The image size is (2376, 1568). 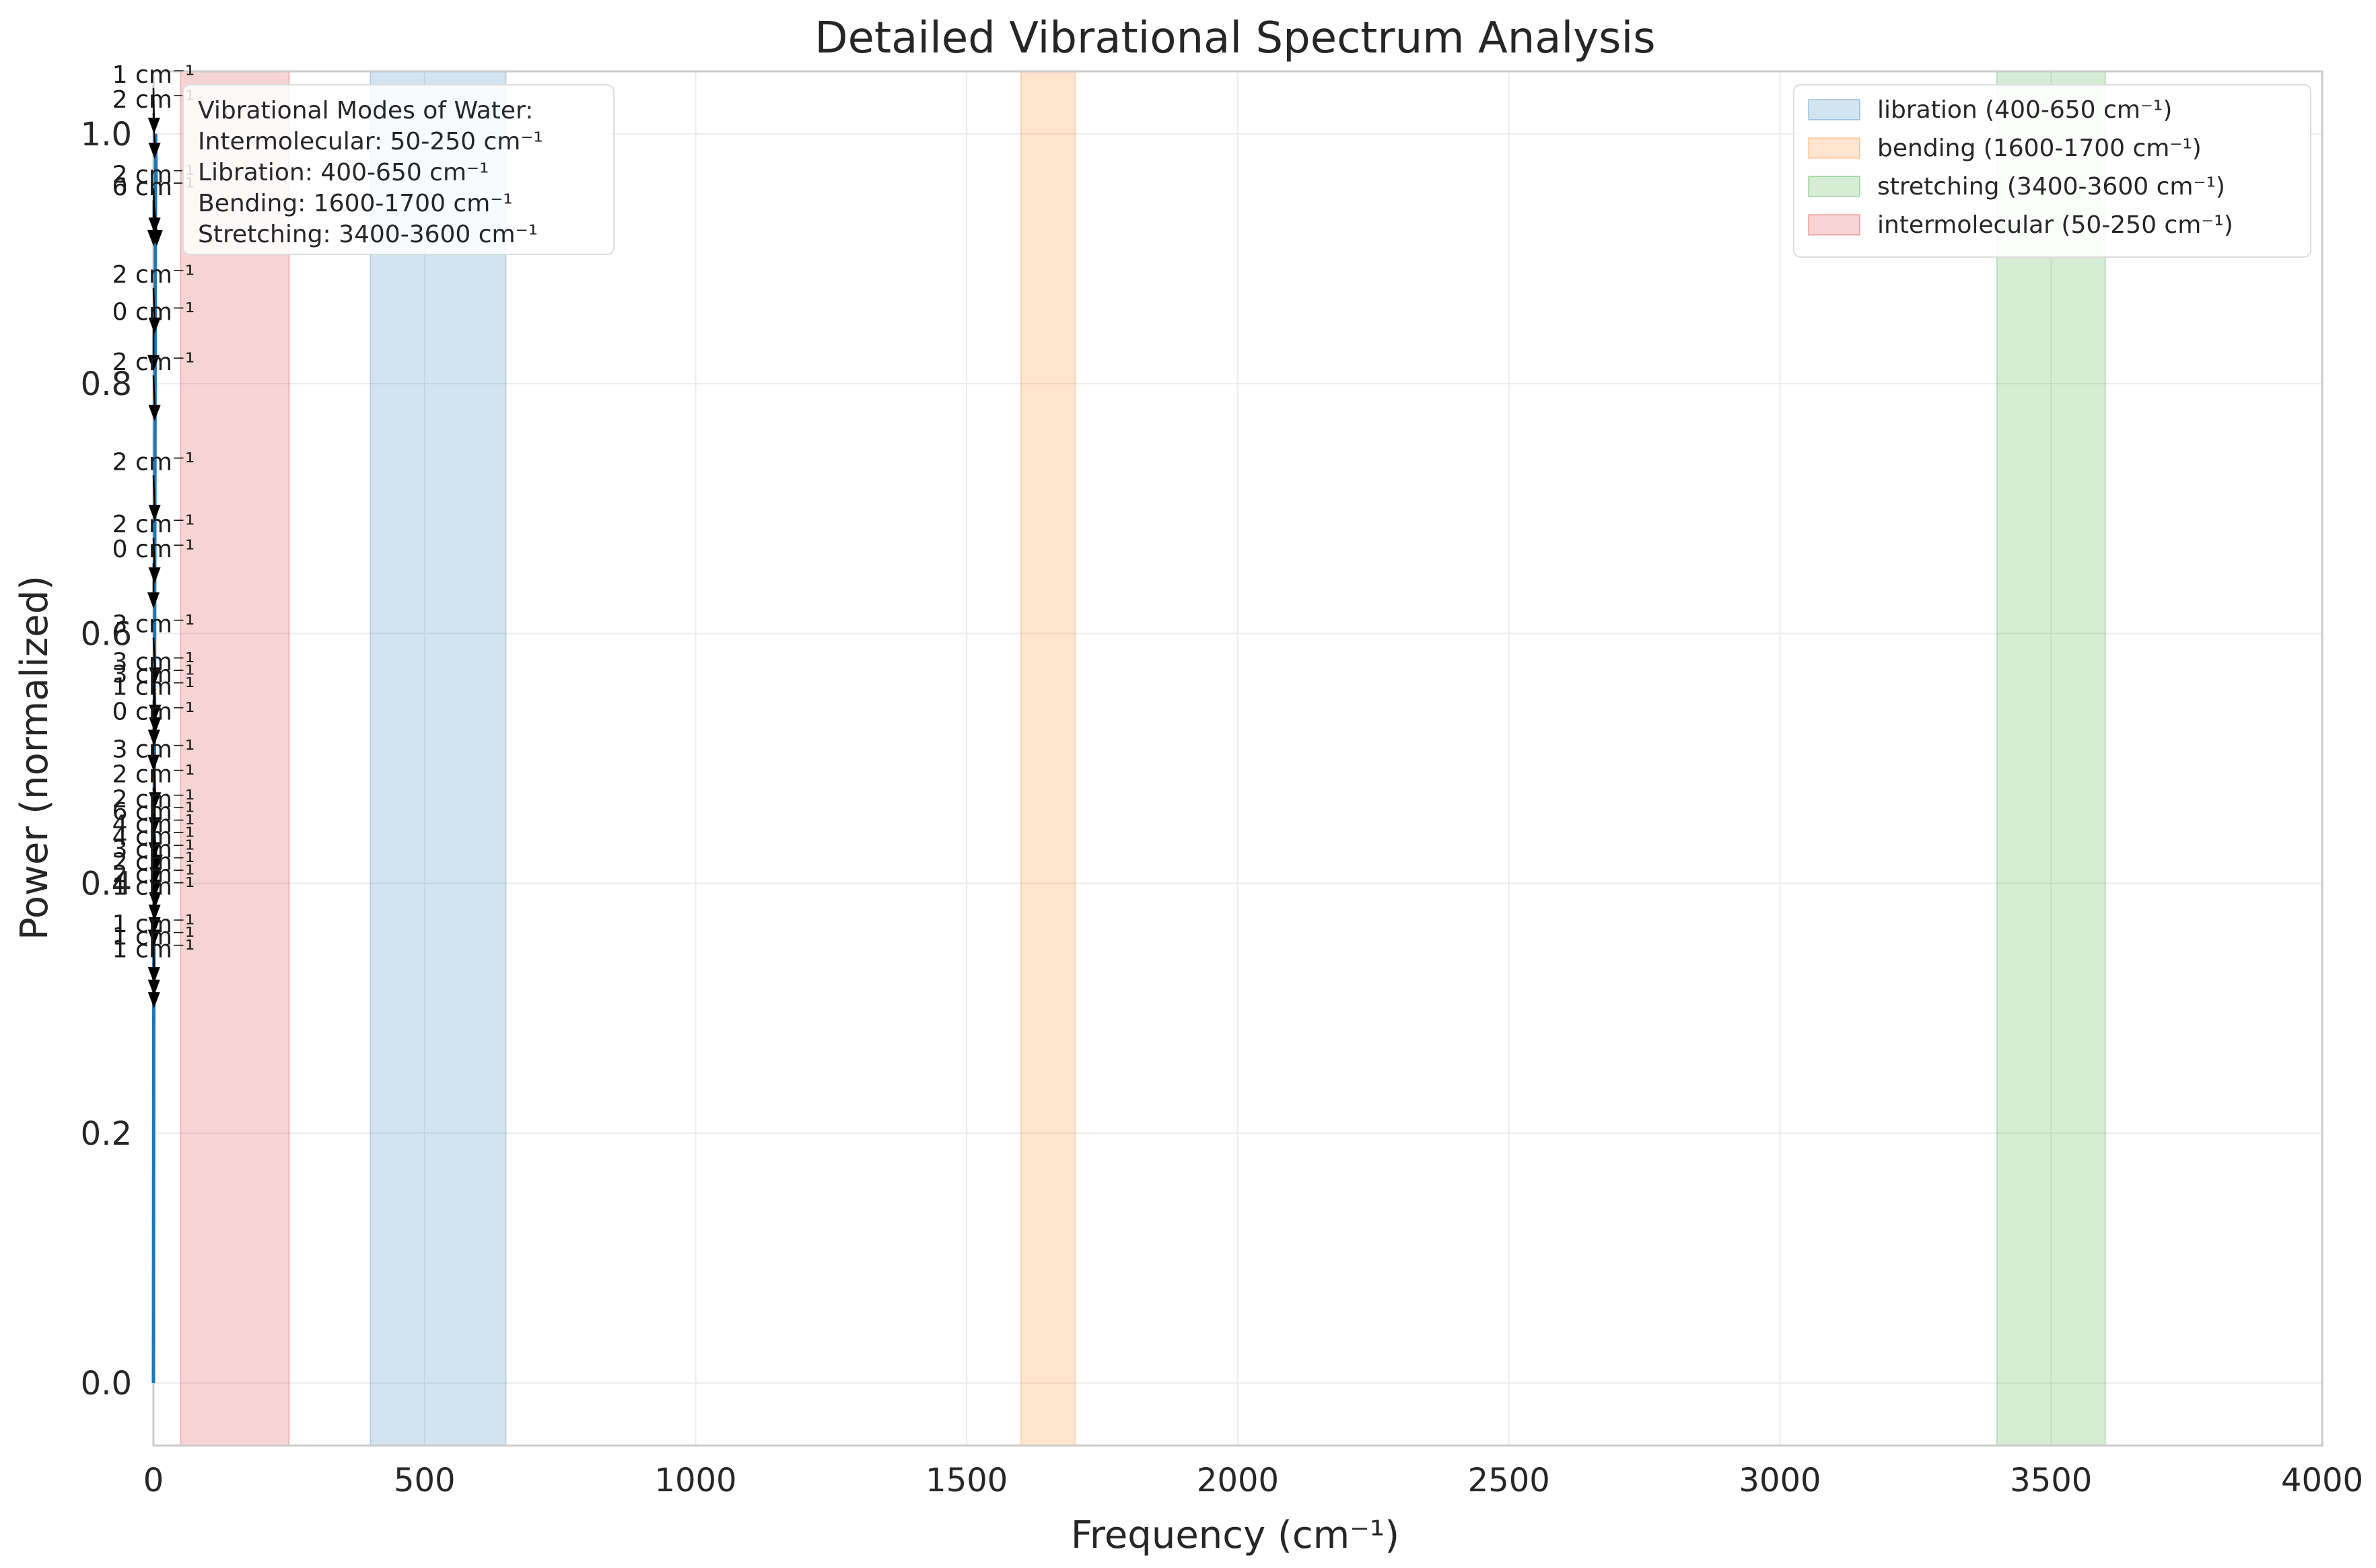 I want to click on peak-annotation: 1 cm⁻¹, so click(x=153, y=972).